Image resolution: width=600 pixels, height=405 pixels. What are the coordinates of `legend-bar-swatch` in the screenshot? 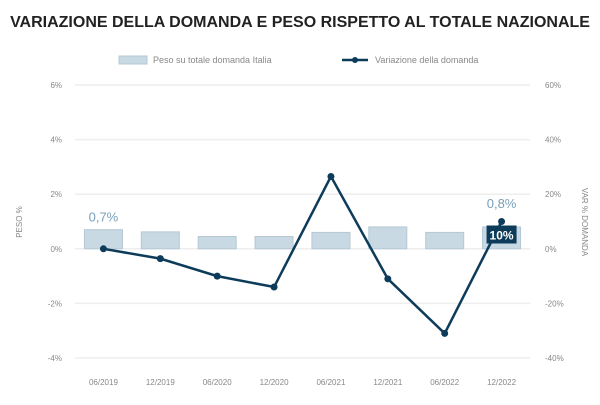 It's located at (133, 60).